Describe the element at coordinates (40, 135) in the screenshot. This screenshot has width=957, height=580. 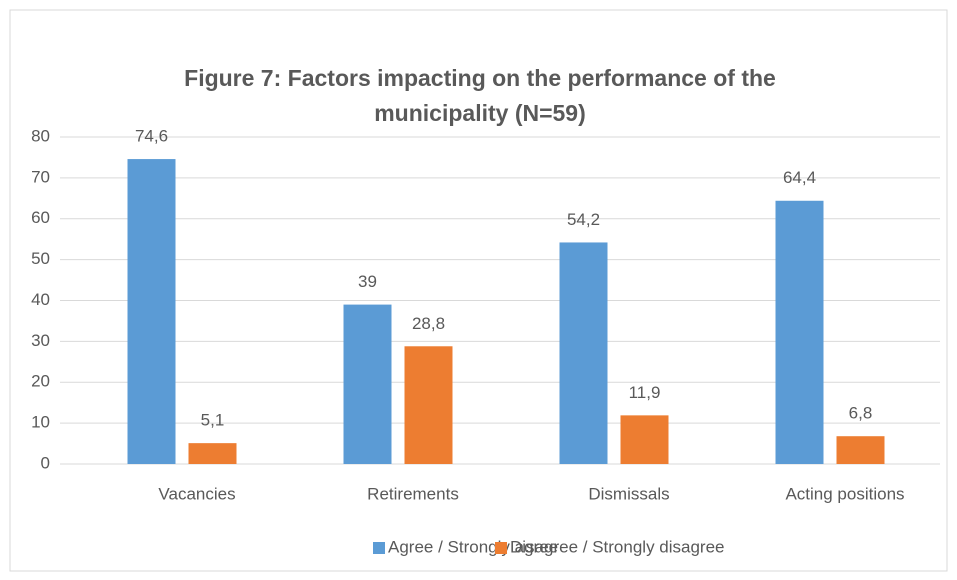
I see `y-tick-label: 80` at that location.